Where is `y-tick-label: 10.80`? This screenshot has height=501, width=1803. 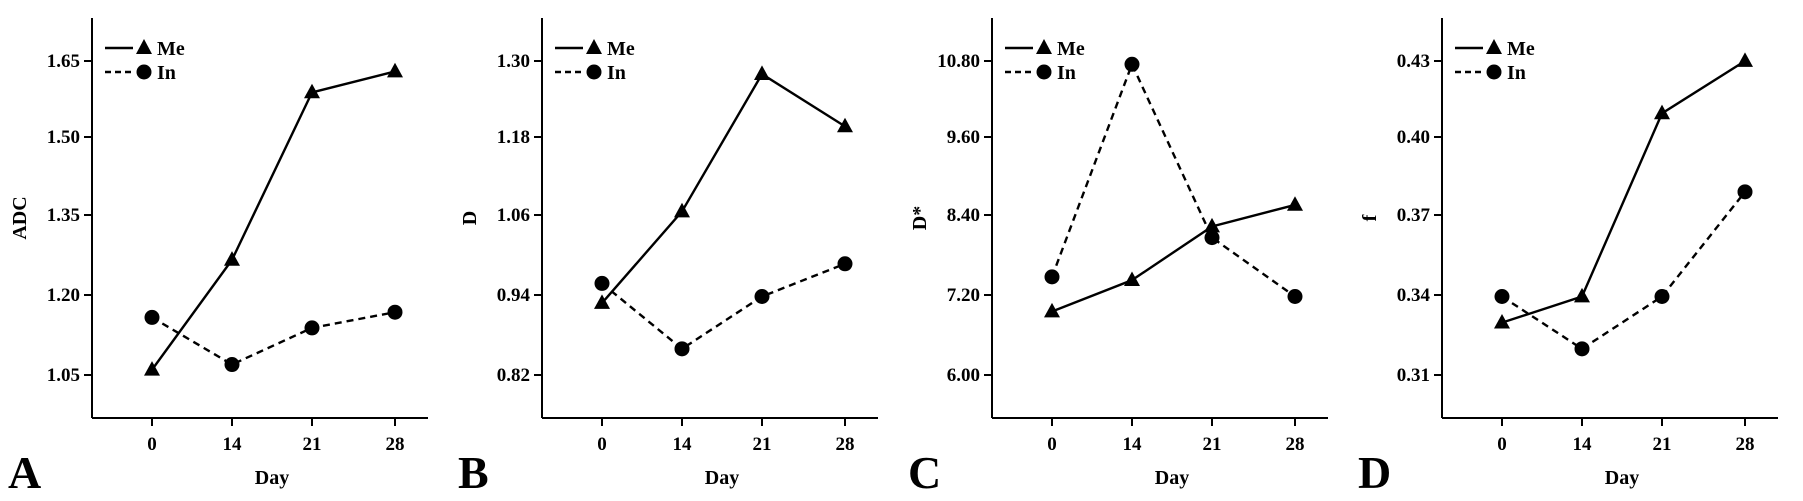 y-tick-label: 10.80 is located at coordinates (958, 61).